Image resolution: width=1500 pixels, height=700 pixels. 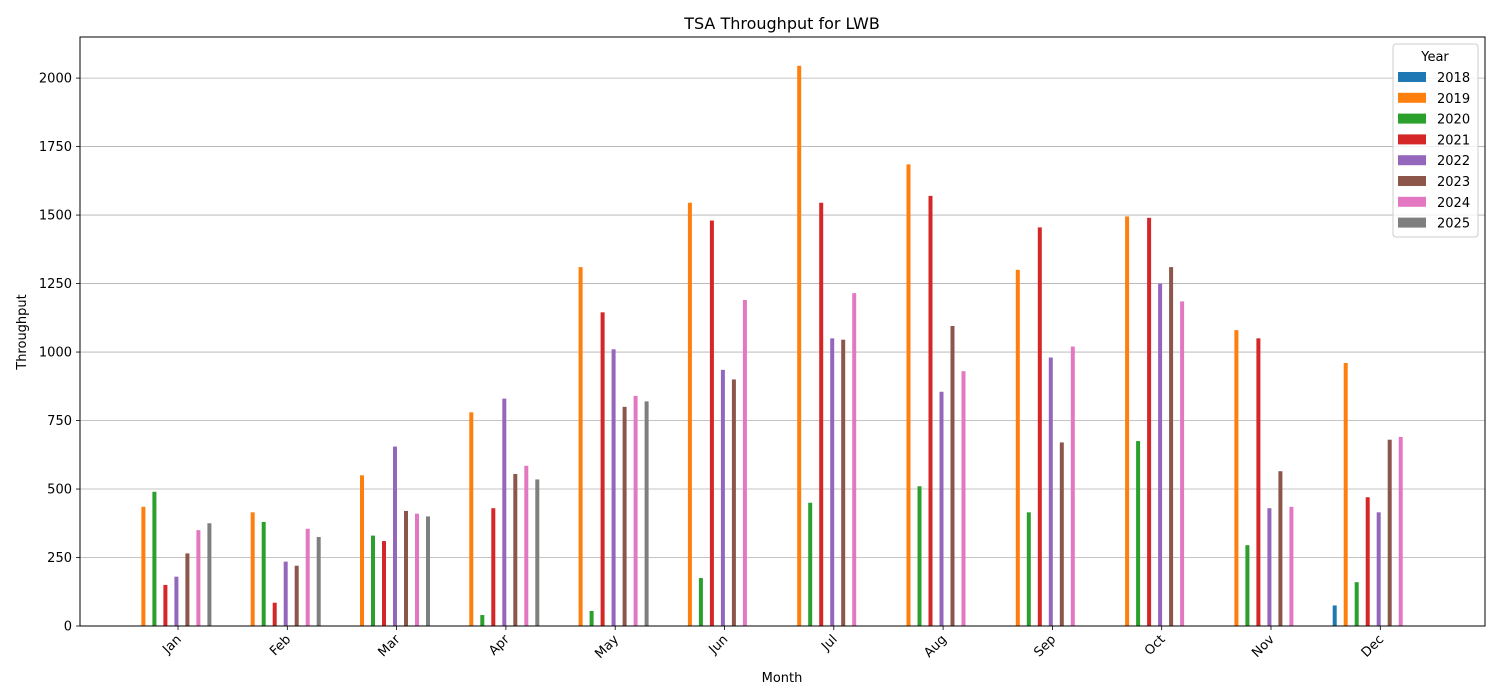 I want to click on legend-swatch-2023, so click(x=1412, y=181).